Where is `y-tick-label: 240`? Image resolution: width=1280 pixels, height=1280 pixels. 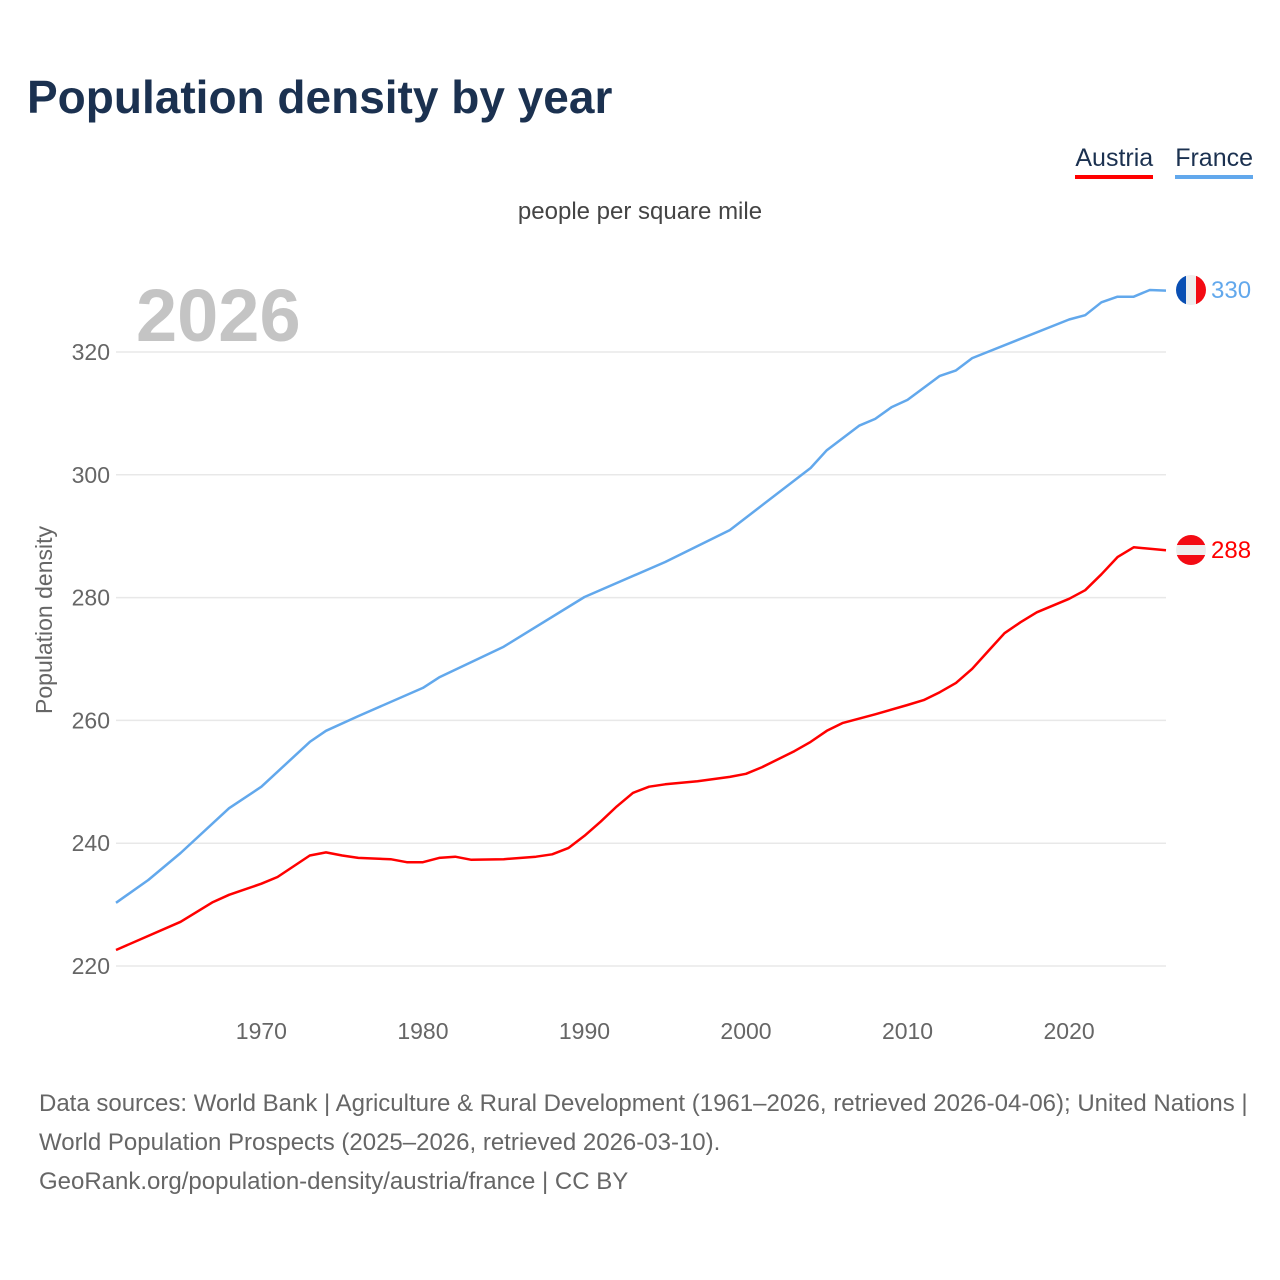 y-tick-label: 240 is located at coordinates (91, 843).